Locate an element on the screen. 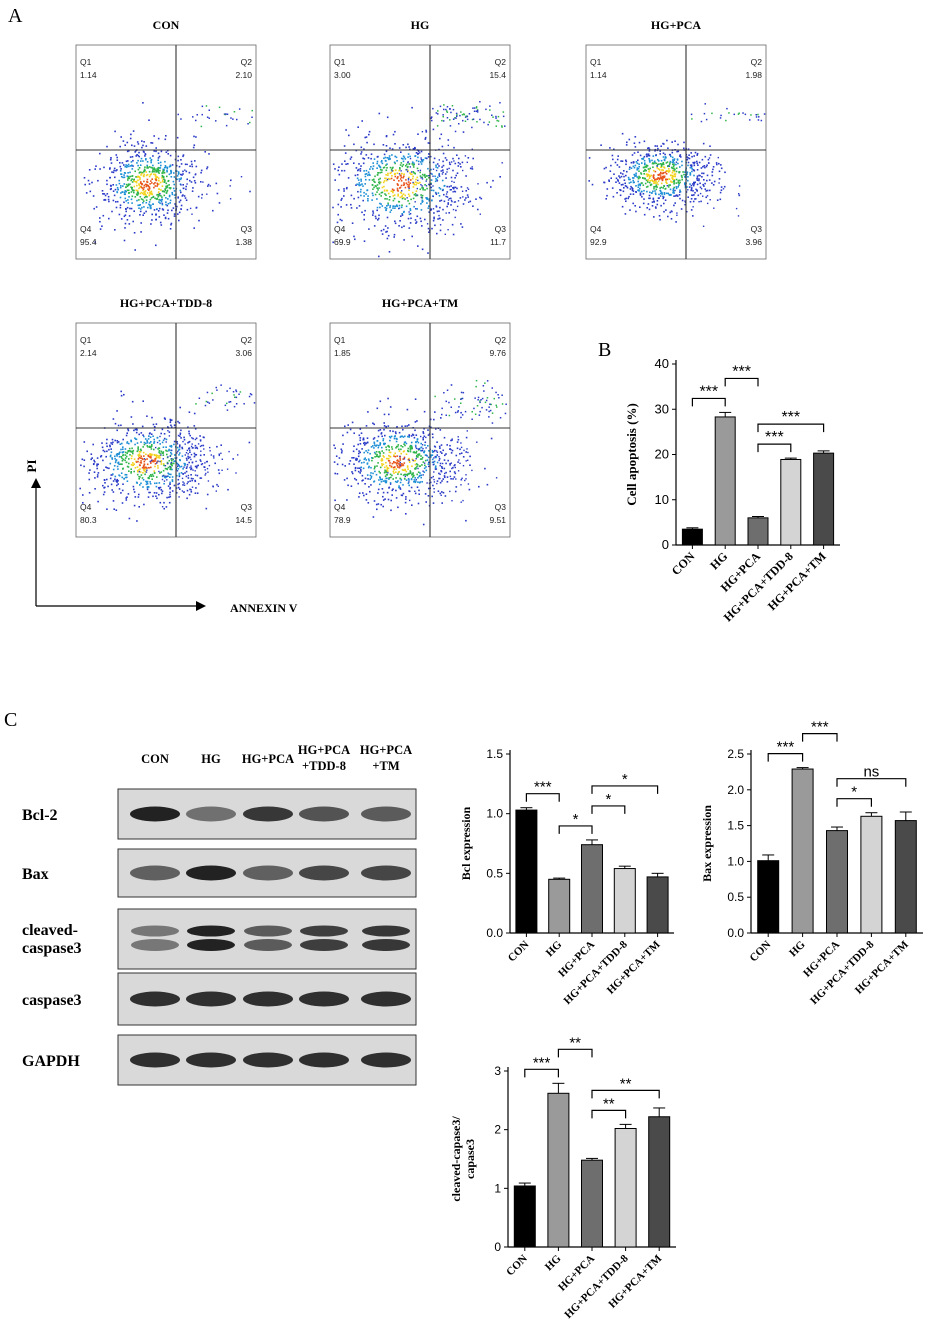 The width and height of the screenshot is (934, 1338). y-axis-label: cleaved-capase3/ is located at coordinates (456, 1159).